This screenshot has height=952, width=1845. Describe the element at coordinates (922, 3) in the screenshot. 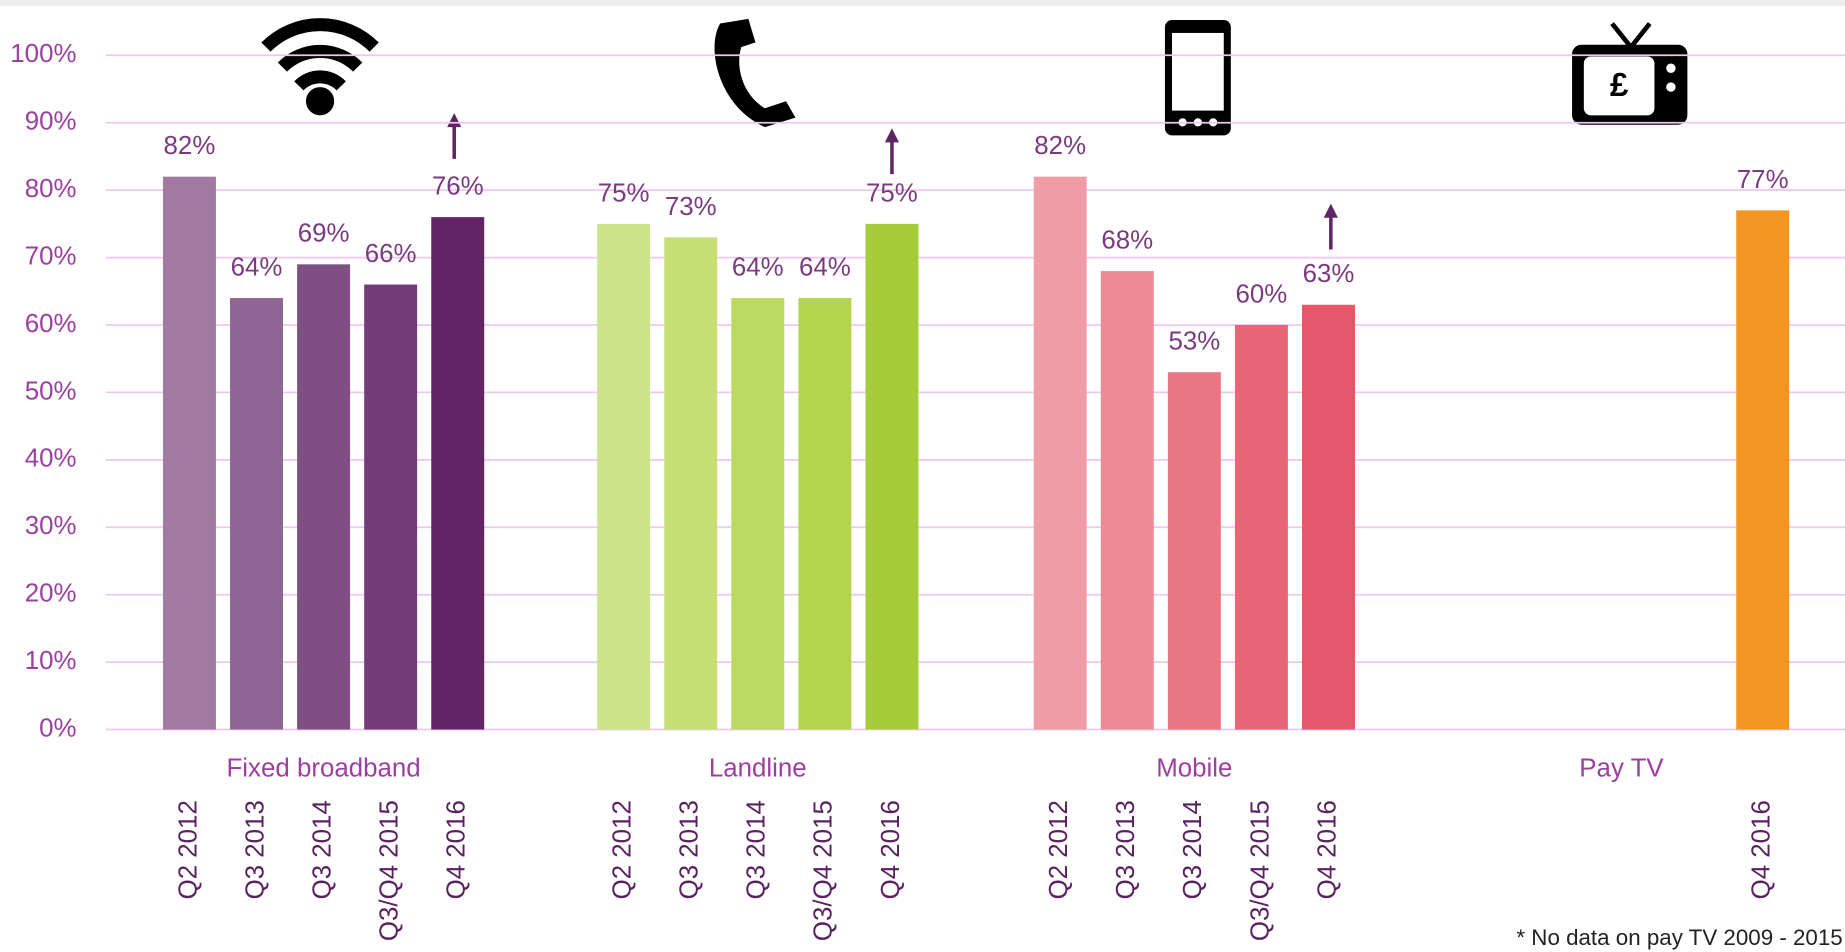

I see `top-bar` at that location.